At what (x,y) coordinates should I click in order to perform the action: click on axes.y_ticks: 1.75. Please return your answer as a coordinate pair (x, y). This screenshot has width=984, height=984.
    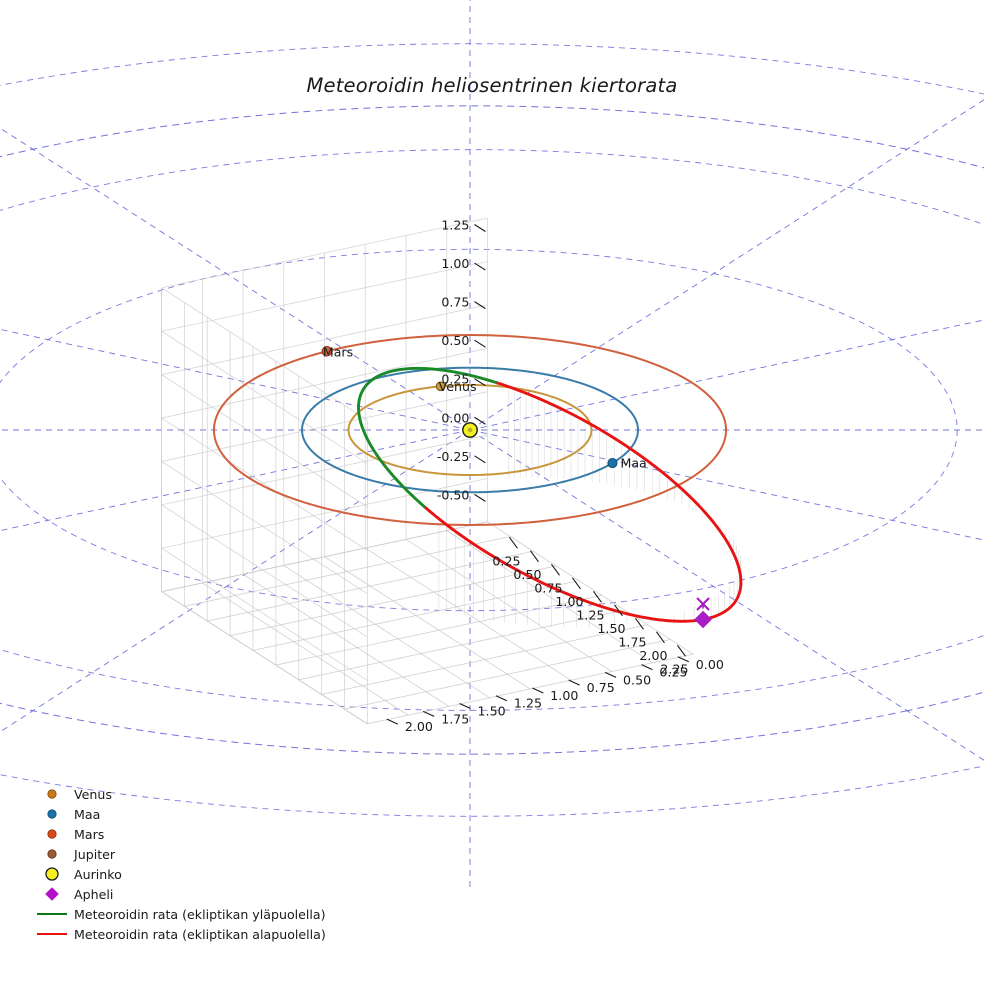
    Looking at the image, I should click on (455, 718).